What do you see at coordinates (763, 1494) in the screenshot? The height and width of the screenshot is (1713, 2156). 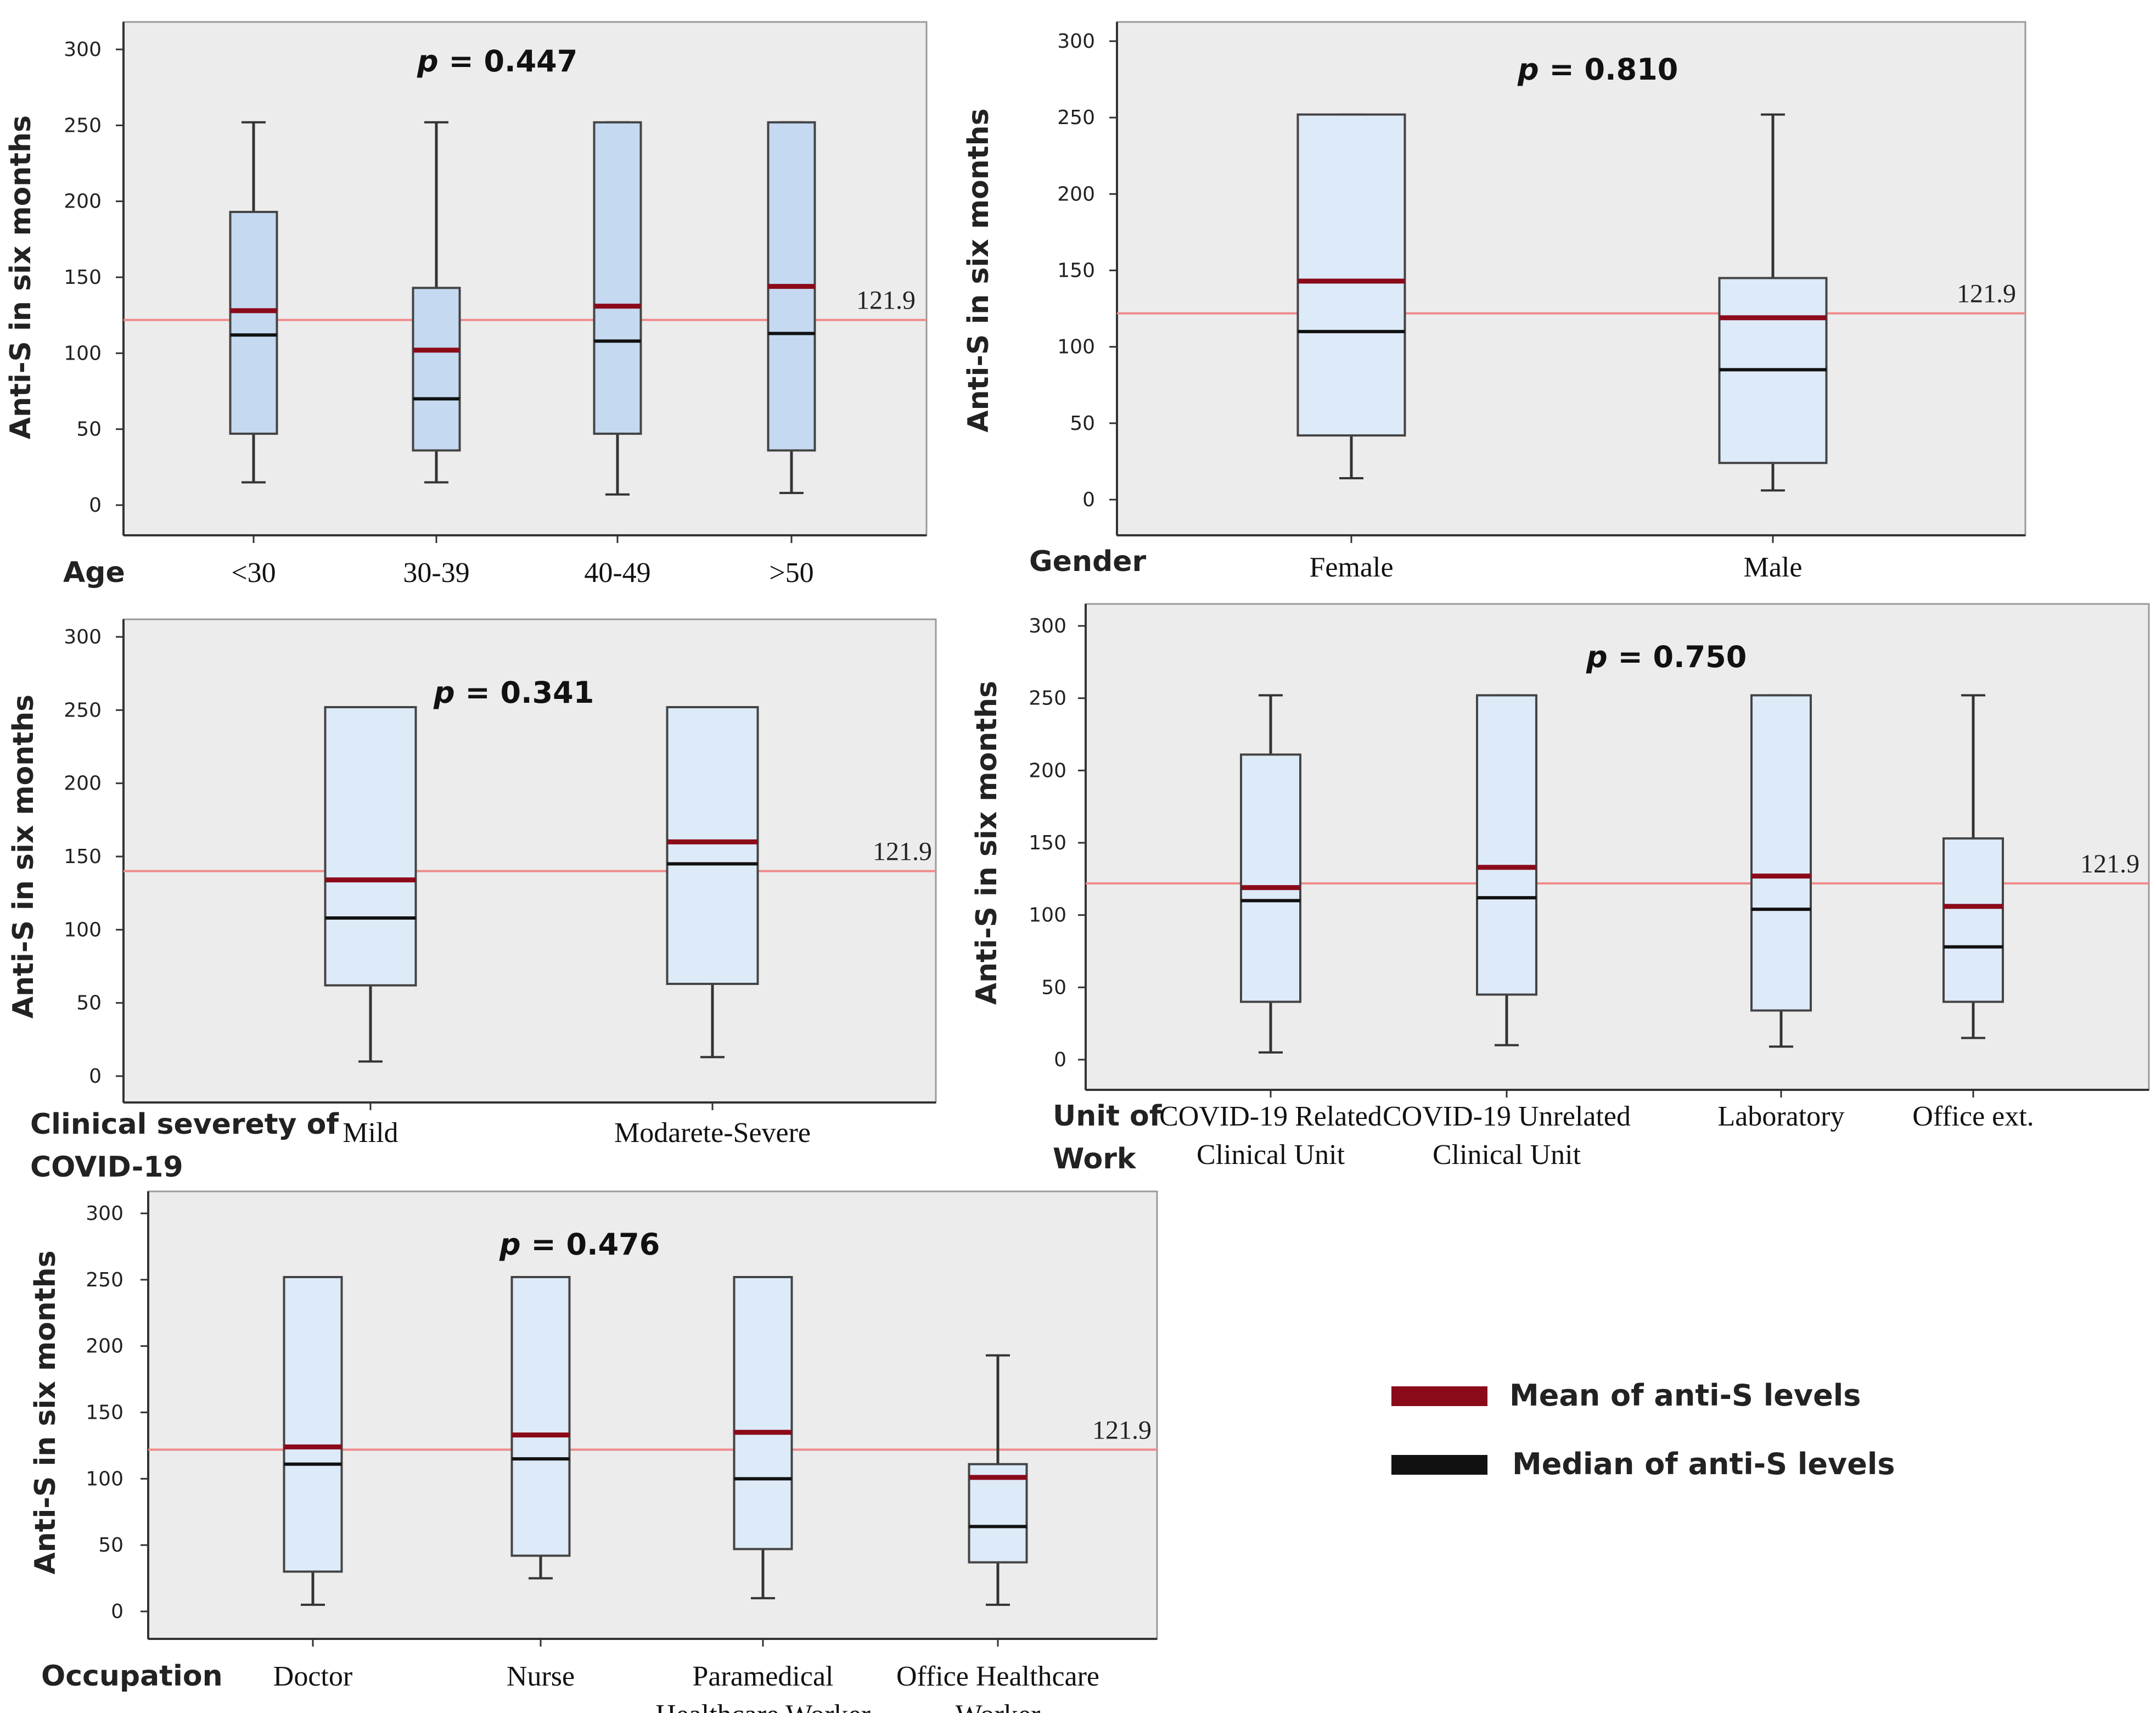 I see `box-2: Paramedical Healthcare Worker` at bounding box center [763, 1494].